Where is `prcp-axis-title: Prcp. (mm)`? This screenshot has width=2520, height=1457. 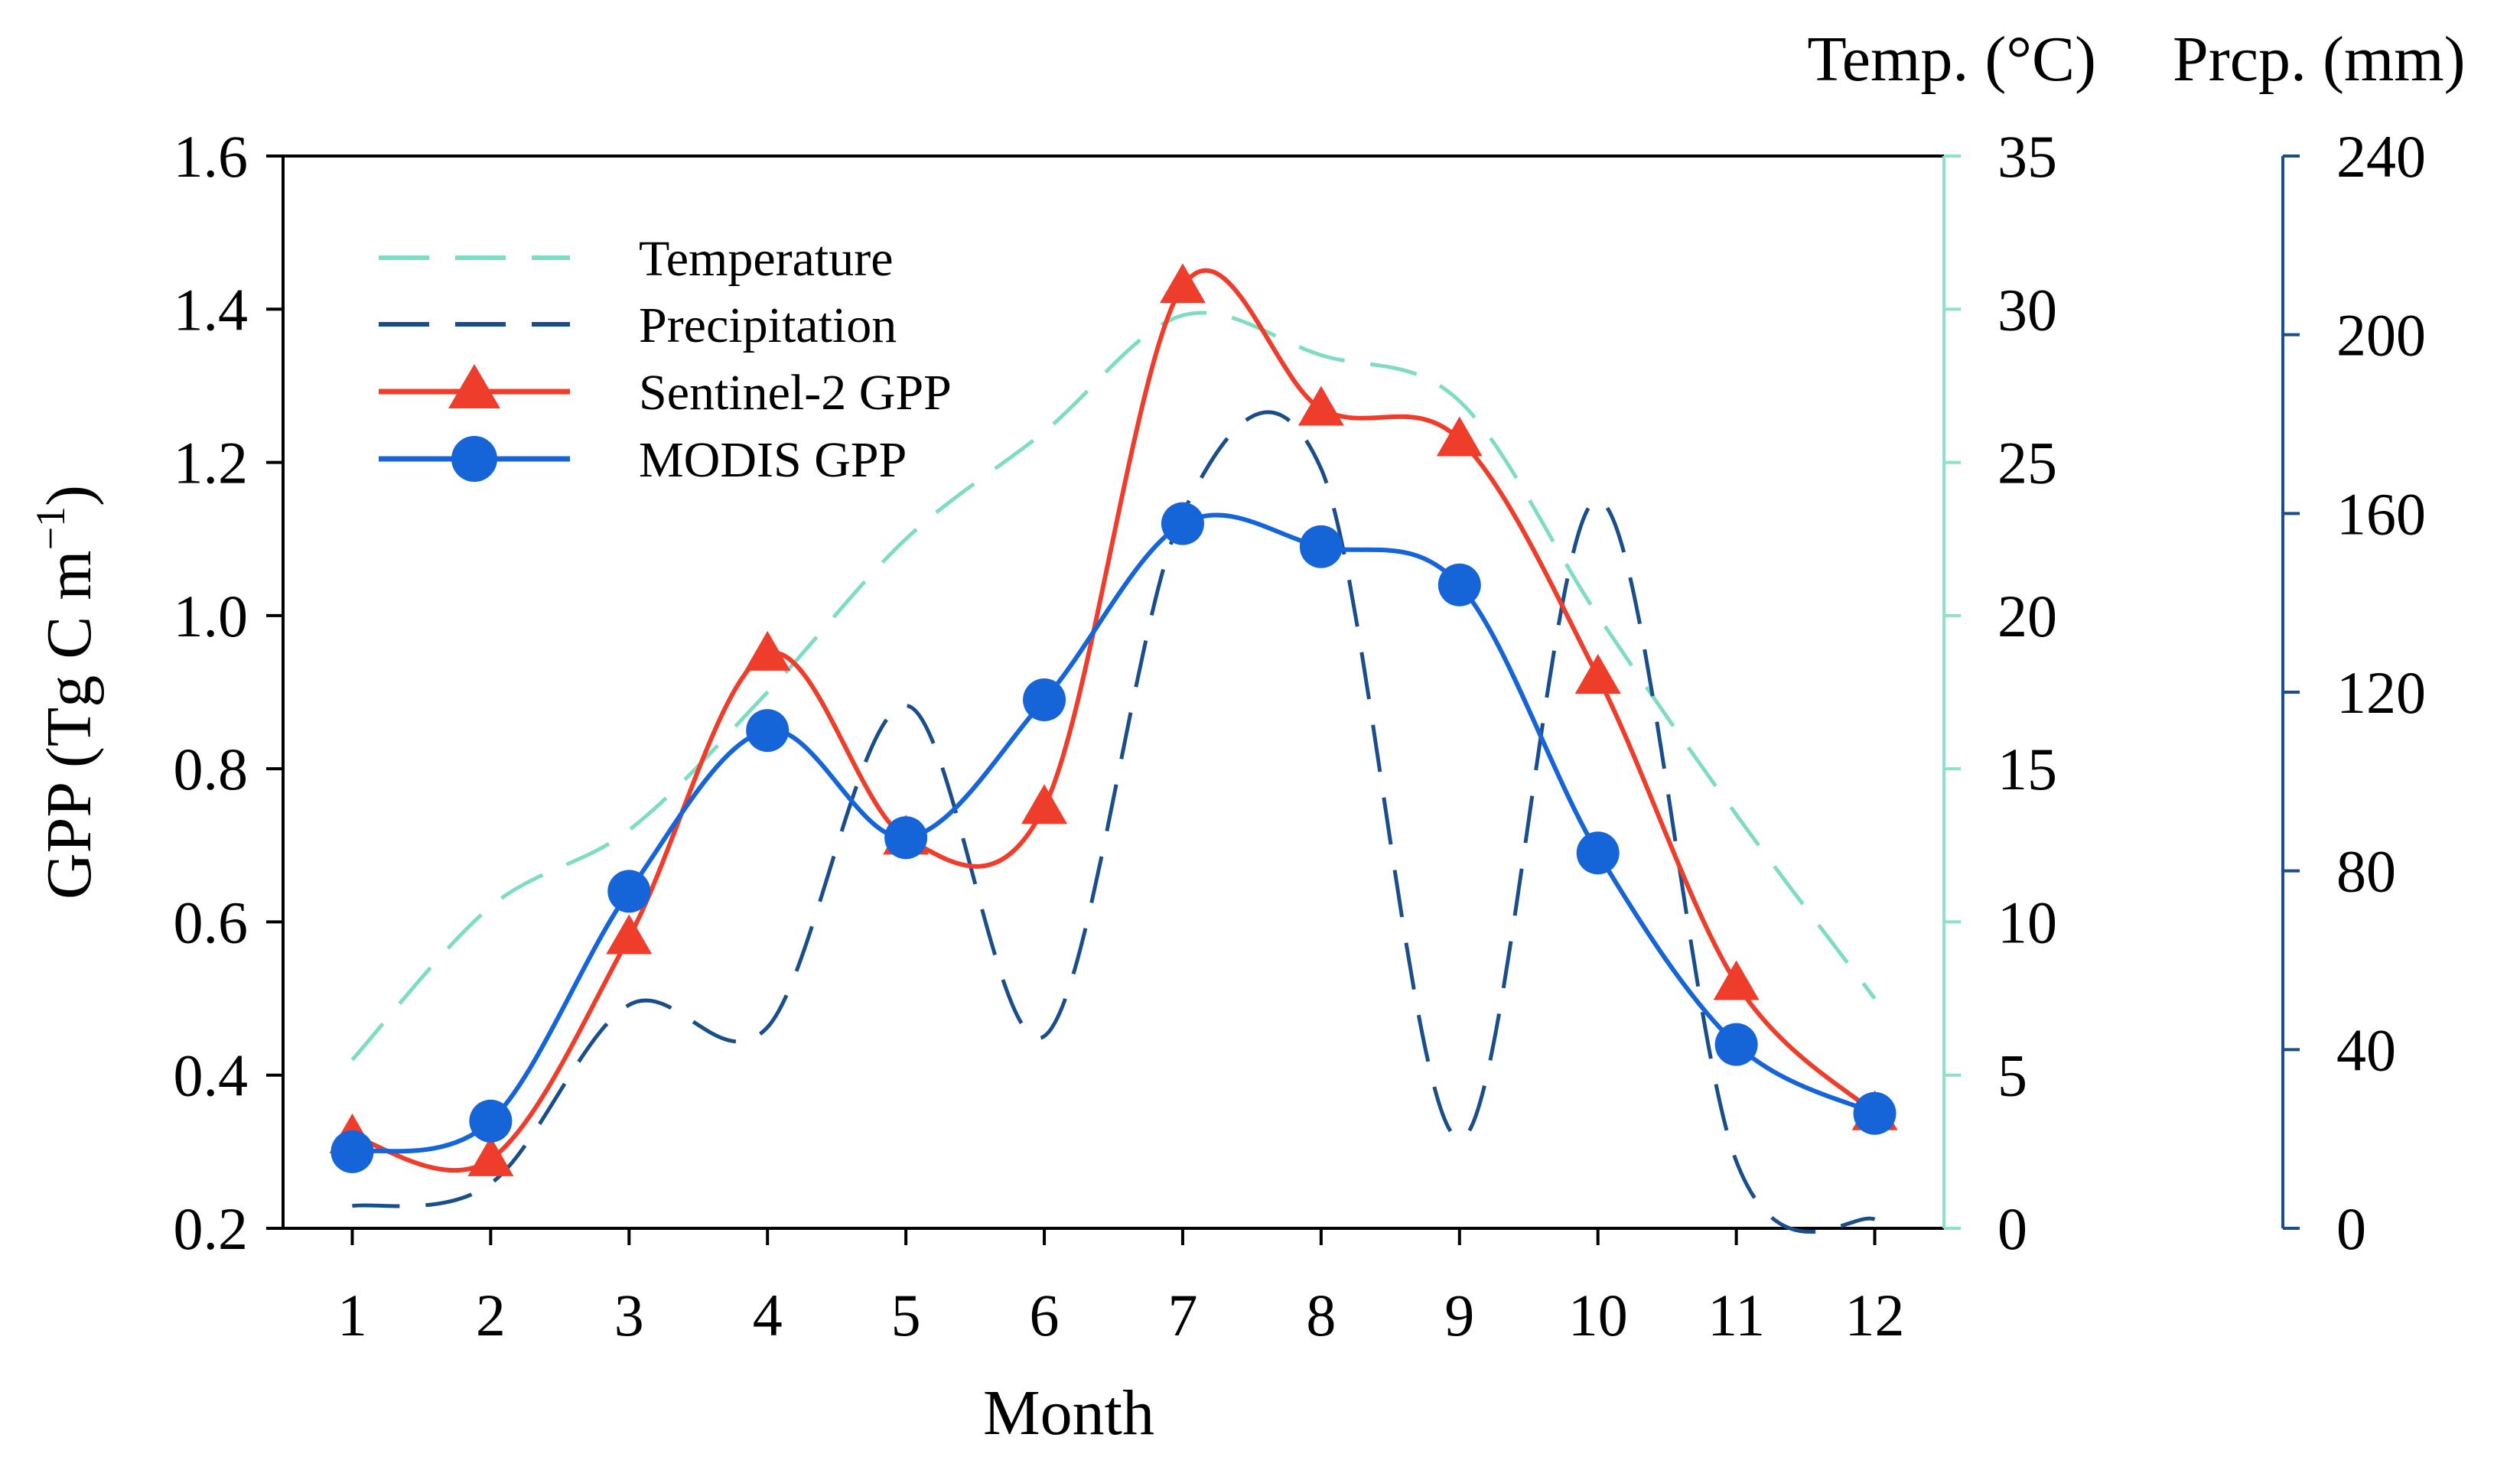 prcp-axis-title: Prcp. (mm) is located at coordinates (2319, 59).